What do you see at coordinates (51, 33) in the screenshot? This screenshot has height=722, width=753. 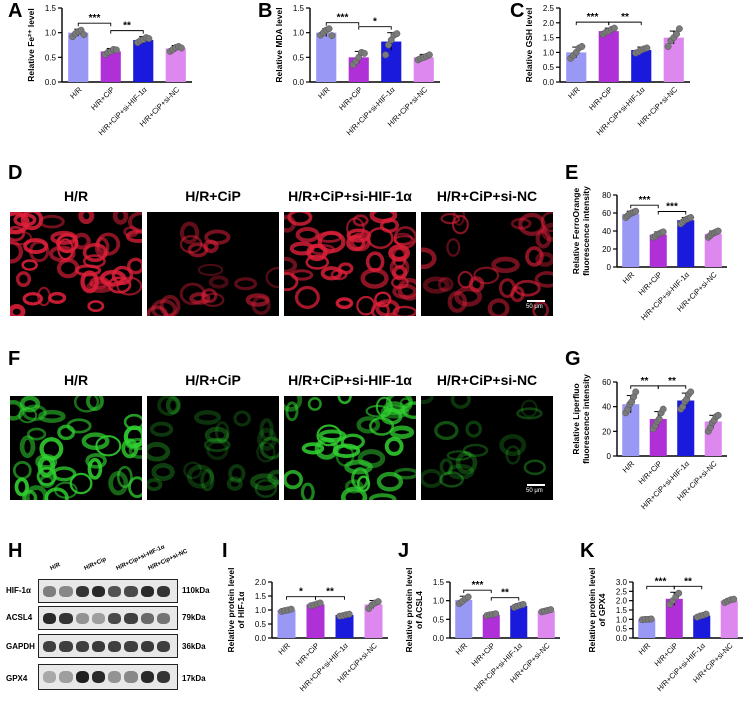 I see `chart-a-ytick-label-2: 1.0` at bounding box center [51, 33].